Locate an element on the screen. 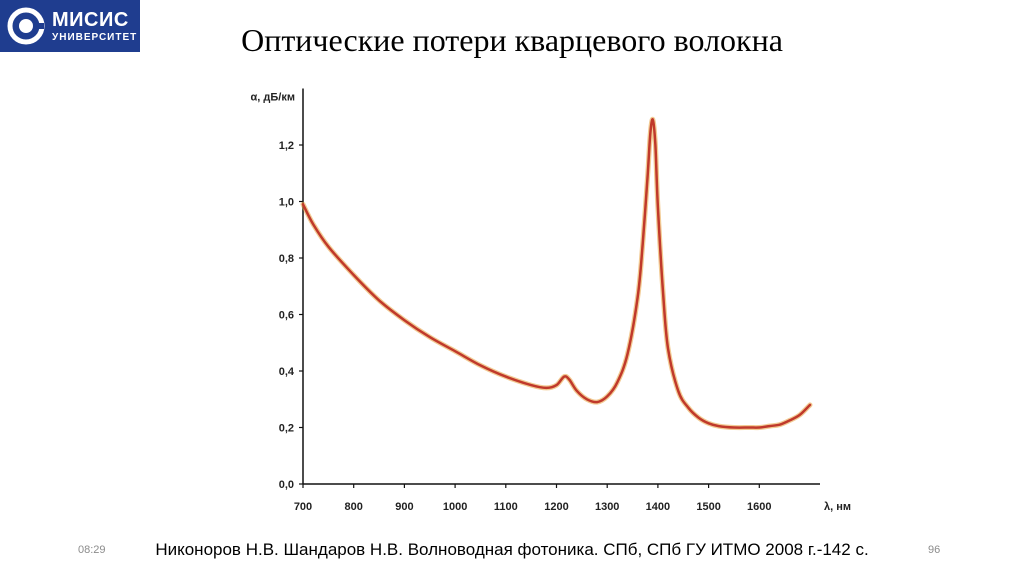  y-tick-label: 0,4 is located at coordinates (287, 372).